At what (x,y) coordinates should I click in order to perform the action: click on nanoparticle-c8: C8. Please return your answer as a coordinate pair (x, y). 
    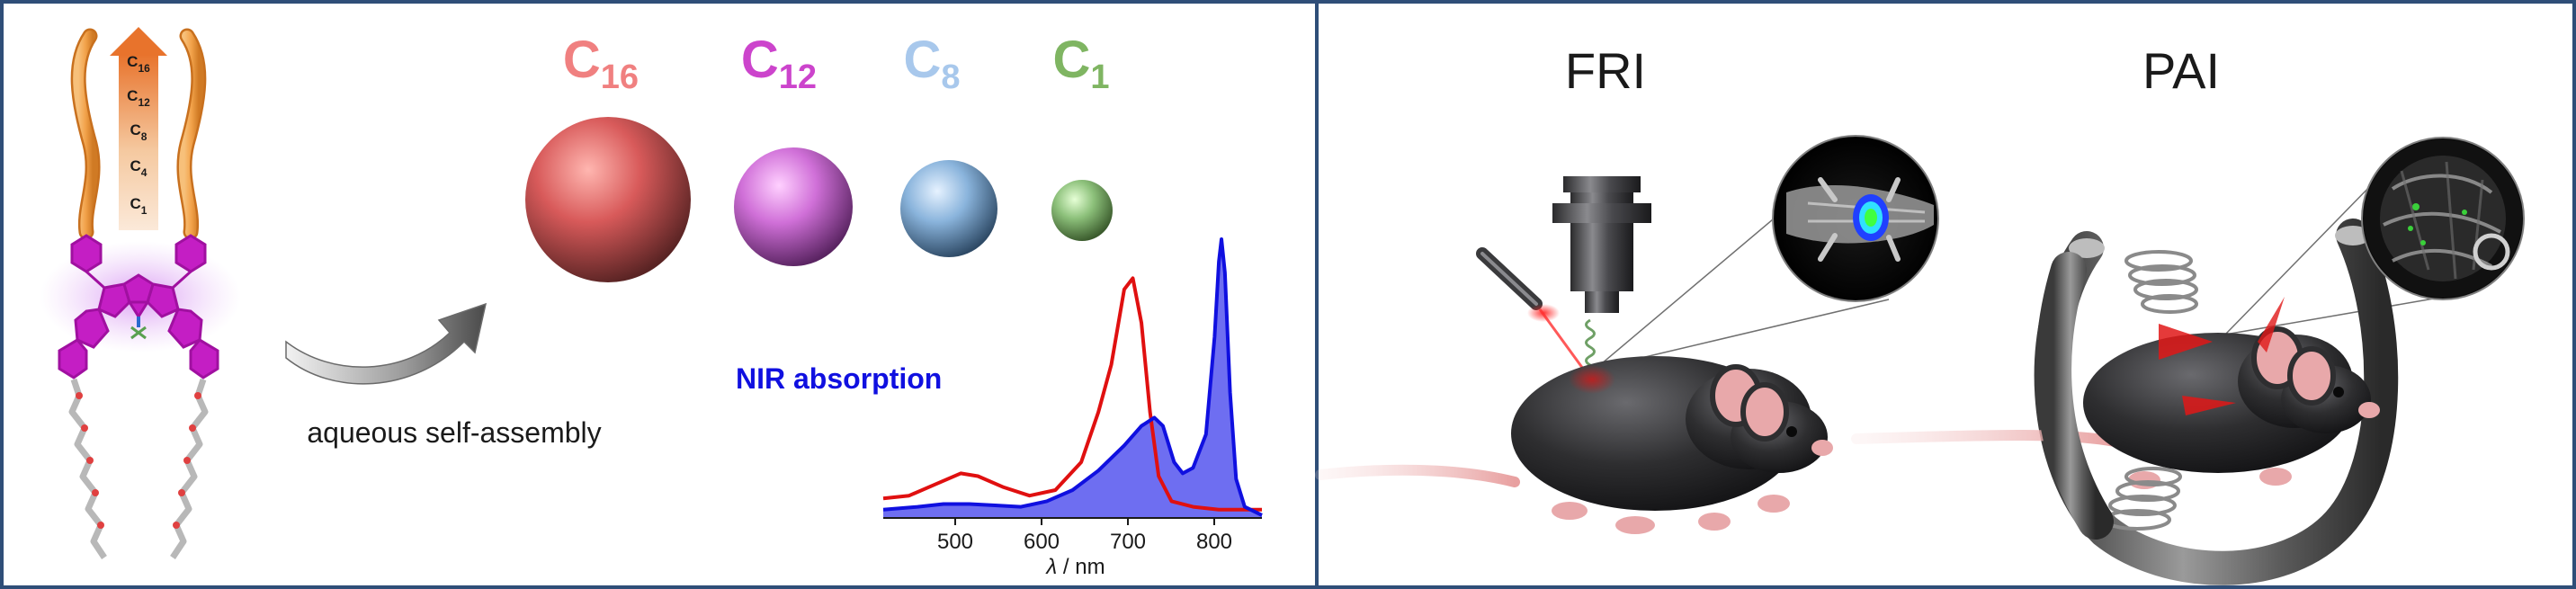
    Looking at the image, I should click on (948, 144).